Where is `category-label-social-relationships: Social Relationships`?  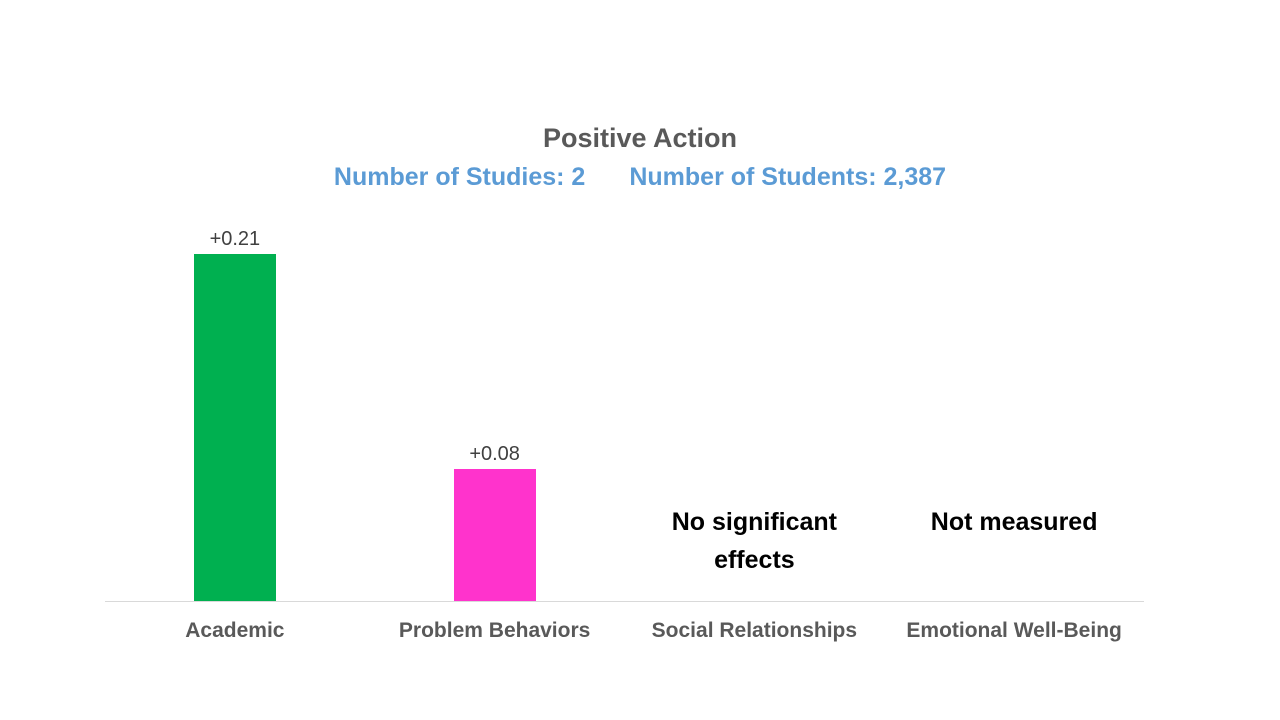
category-label-social-relationships: Social Relationships is located at coordinates (754, 630).